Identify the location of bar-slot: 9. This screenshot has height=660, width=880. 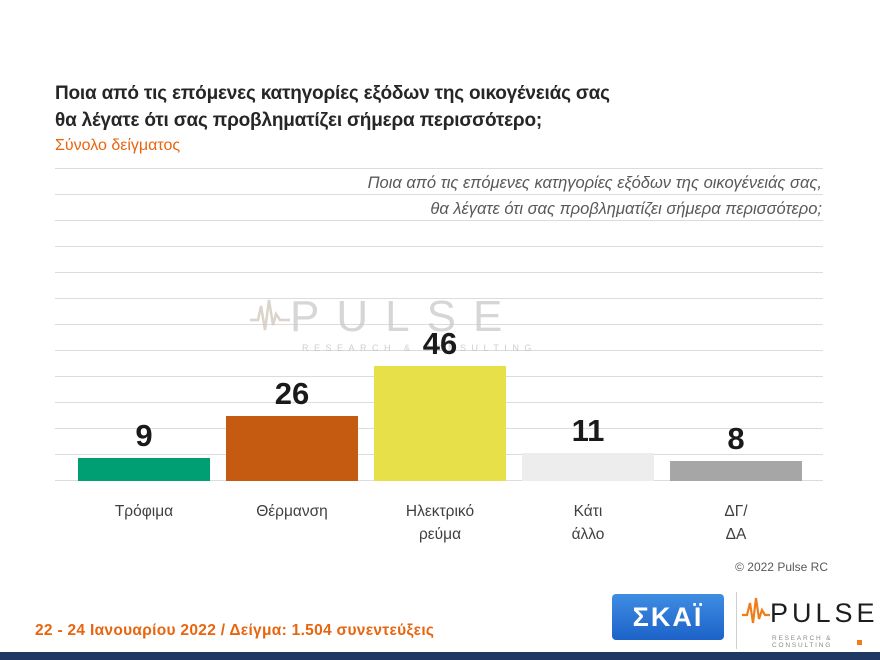
(144, 450).